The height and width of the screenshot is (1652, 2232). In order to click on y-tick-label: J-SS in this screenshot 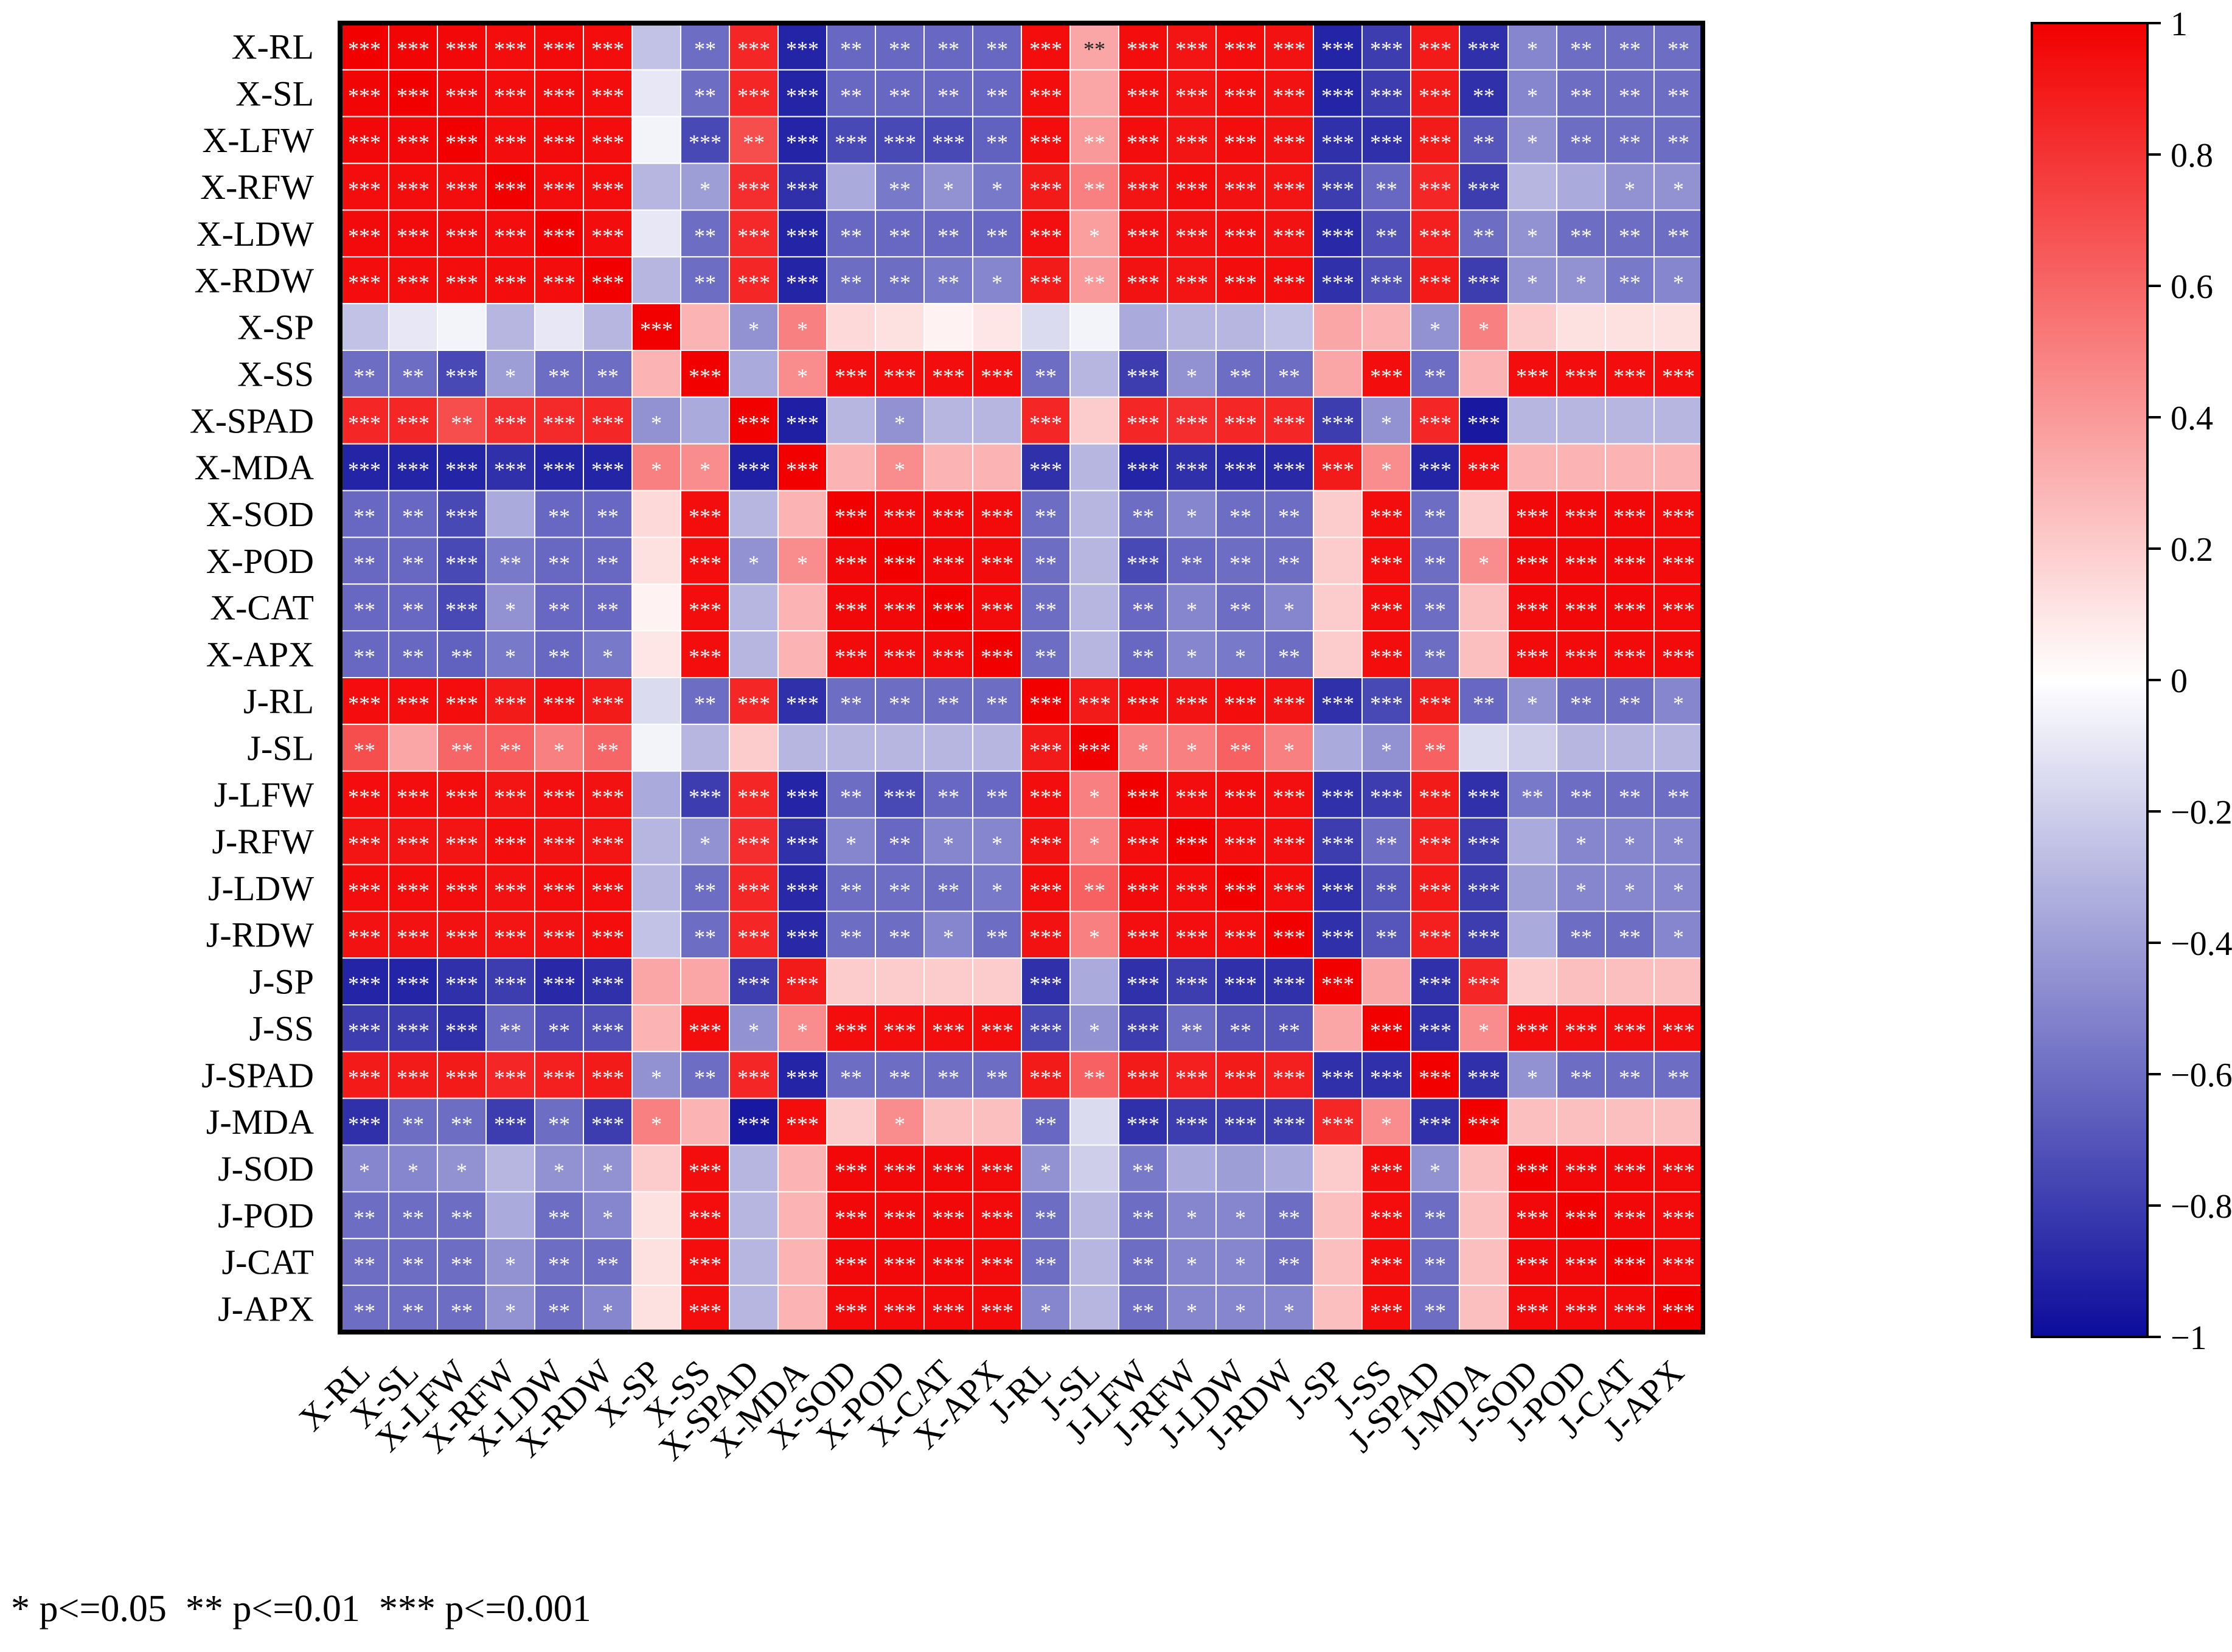, I will do `click(281, 1028)`.